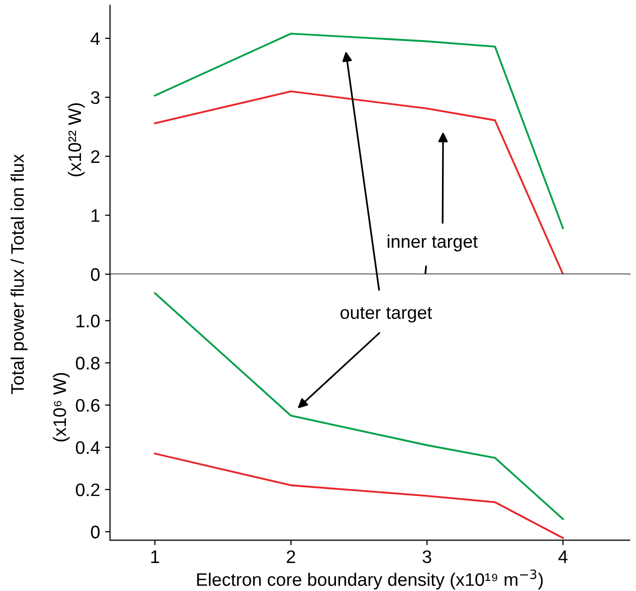 The image size is (636, 591). What do you see at coordinates (96, 215) in the screenshot?
I see `y-tick-label: 1` at bounding box center [96, 215].